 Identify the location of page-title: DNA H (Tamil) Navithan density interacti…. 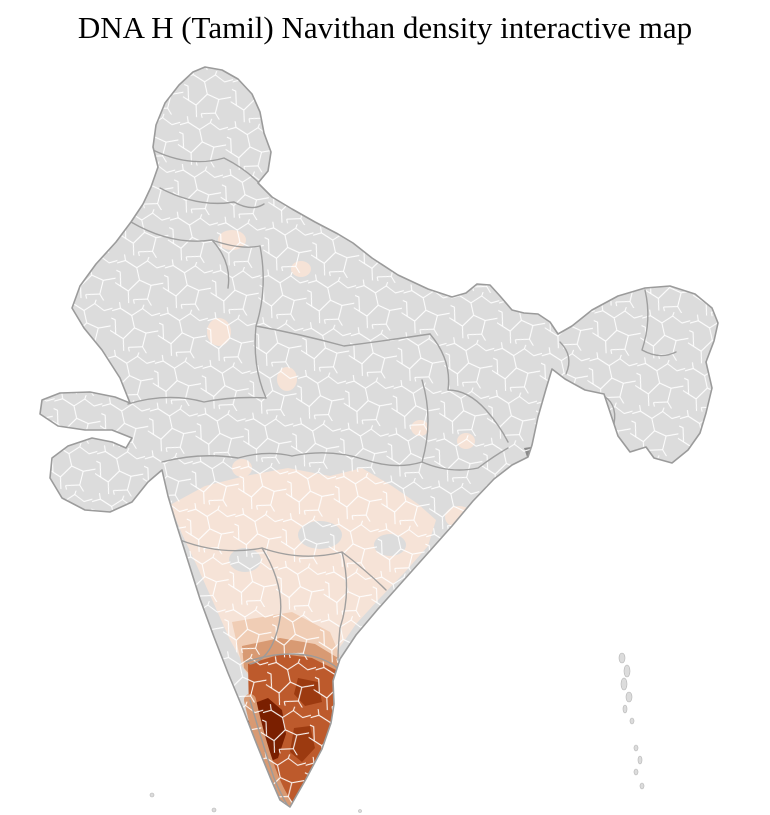
(385, 27).